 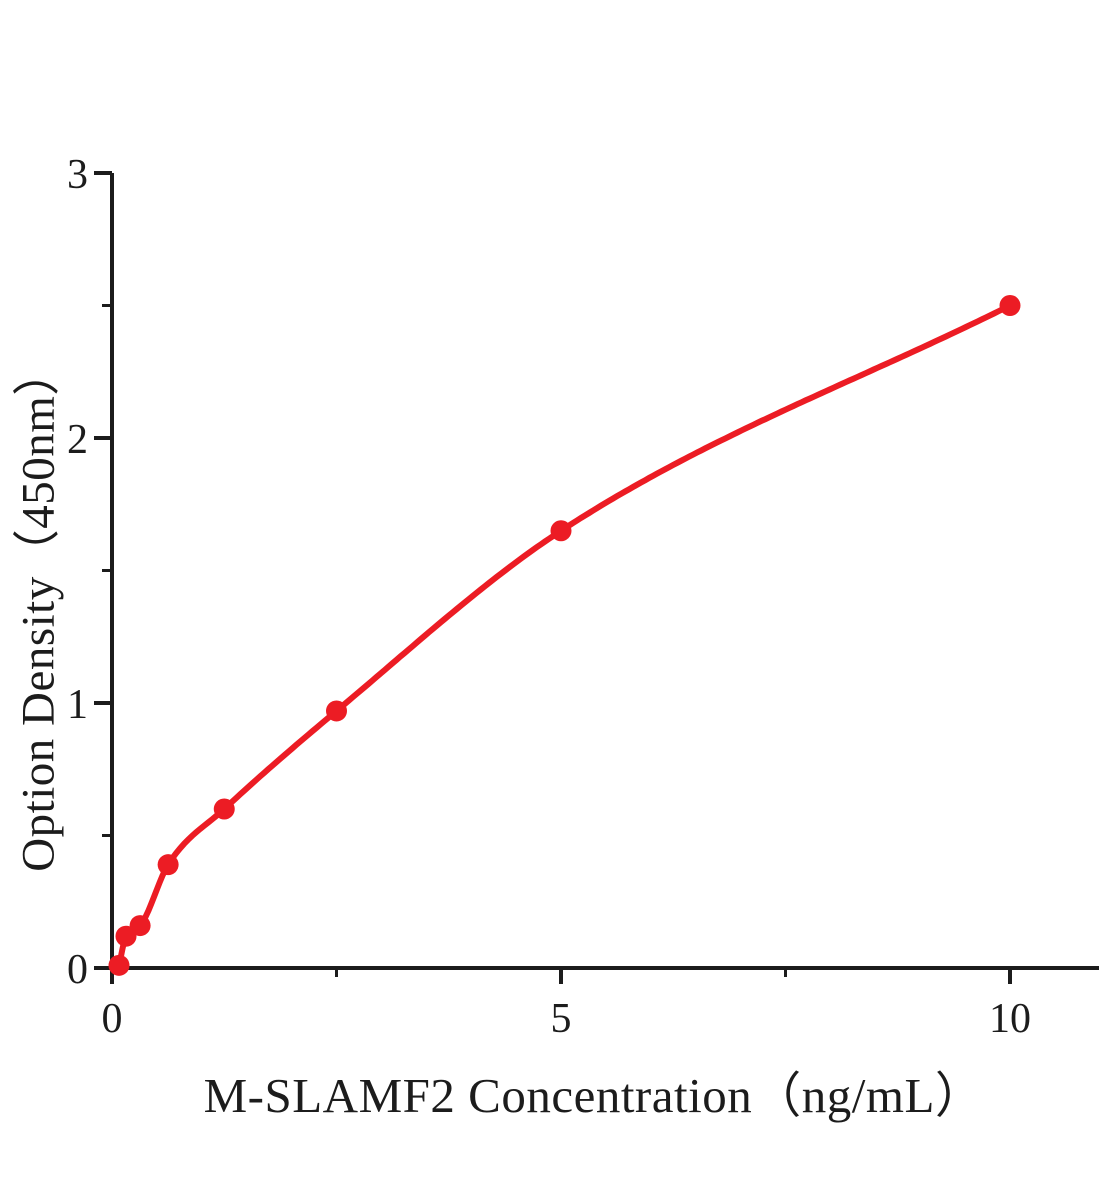 What do you see at coordinates (594, 1095) in the screenshot?
I see `x-axis-title: M-SLAMF2 Concentration（ng/mL）` at bounding box center [594, 1095].